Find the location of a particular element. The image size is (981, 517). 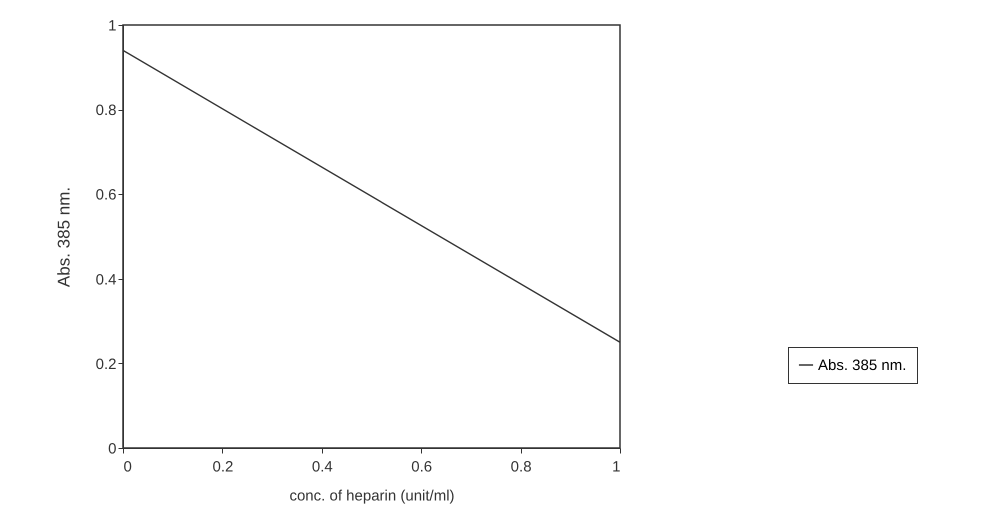

legend-label: Abs. 385 nm. is located at coordinates (862, 365).